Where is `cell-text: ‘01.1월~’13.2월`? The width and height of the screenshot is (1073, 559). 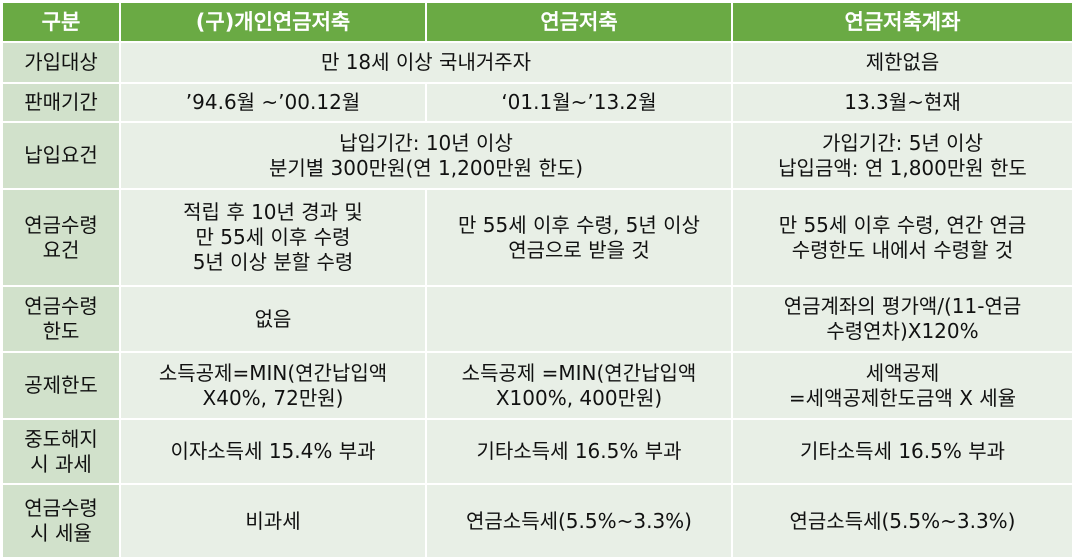 cell-text: ‘01.1월~’13.2월 is located at coordinates (579, 102).